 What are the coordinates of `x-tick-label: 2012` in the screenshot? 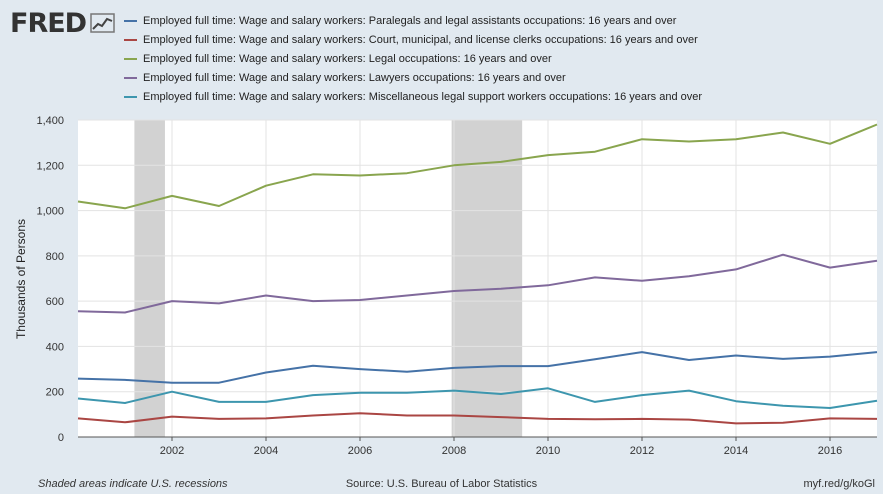 It's located at (642, 451).